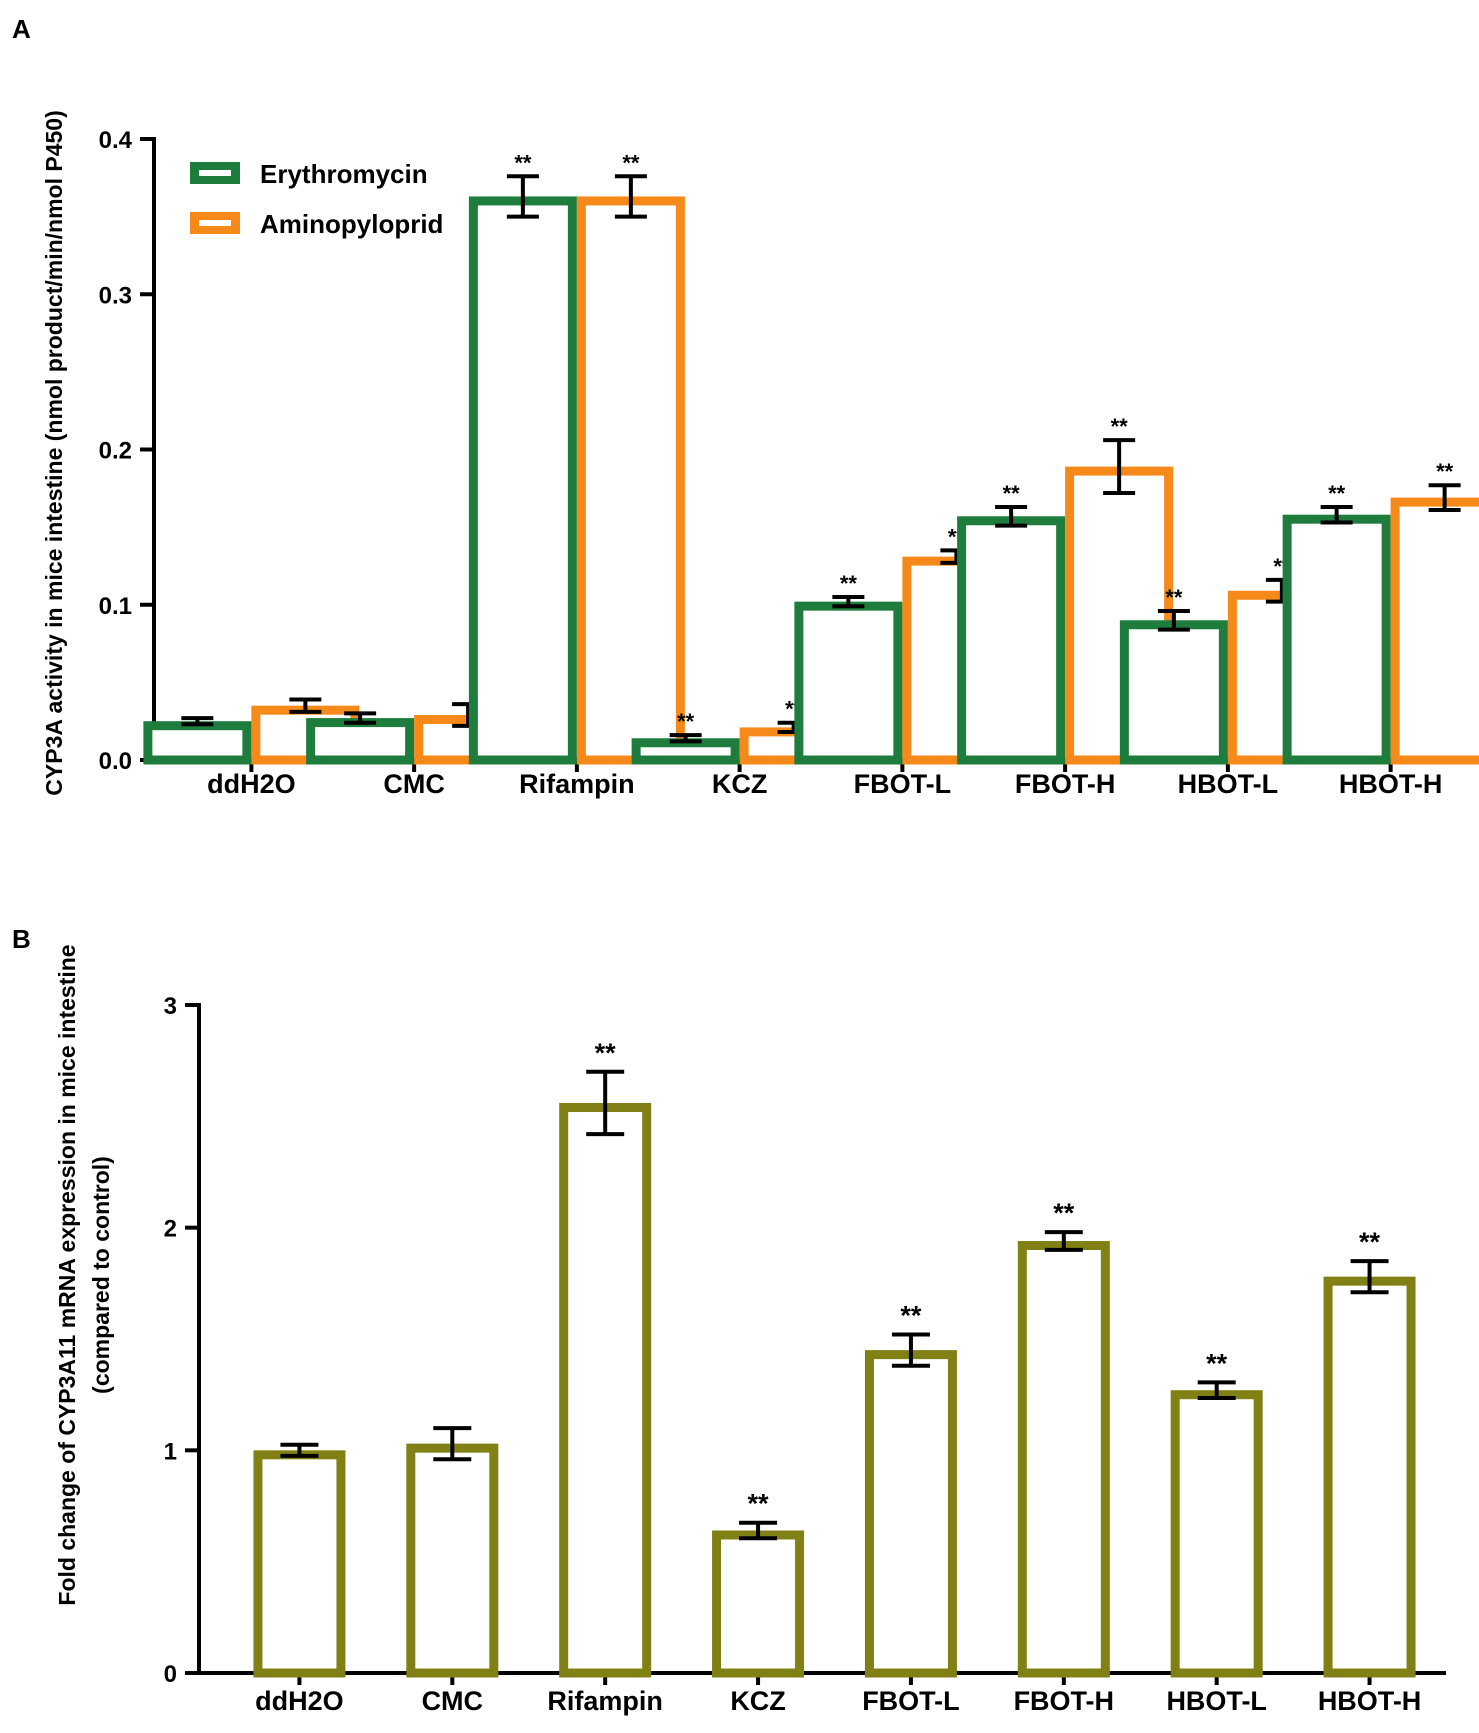 The height and width of the screenshot is (1733, 1479). What do you see at coordinates (351, 224) in the screenshot?
I see `legend-label-aminopyloprid: Aminopyloprid` at bounding box center [351, 224].